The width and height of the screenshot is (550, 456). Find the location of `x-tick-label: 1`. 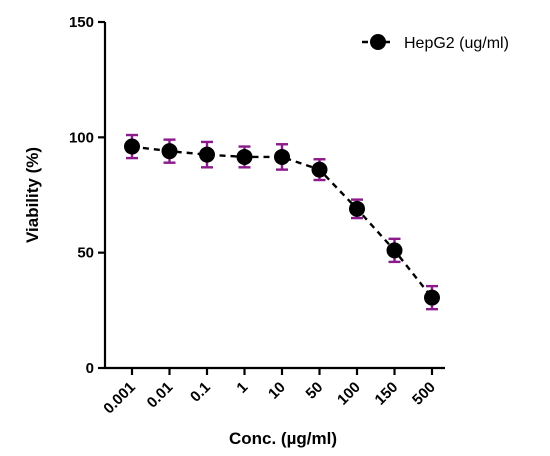

x-tick-label: 1 is located at coordinates (242, 388).